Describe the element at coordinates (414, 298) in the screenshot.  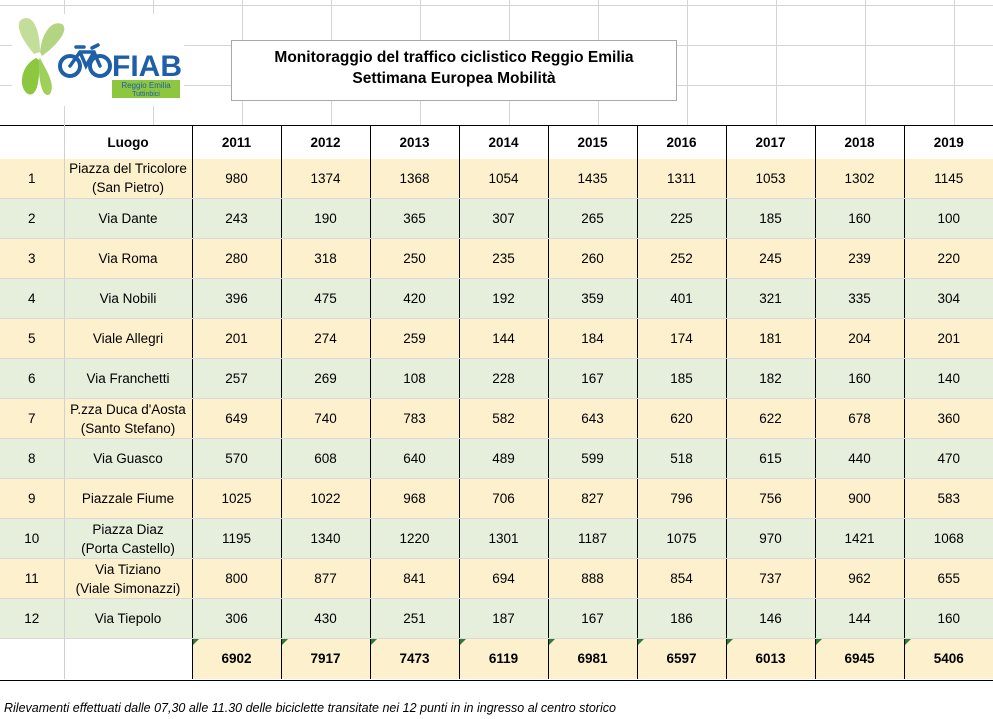
I see `count-cell: 420` at that location.